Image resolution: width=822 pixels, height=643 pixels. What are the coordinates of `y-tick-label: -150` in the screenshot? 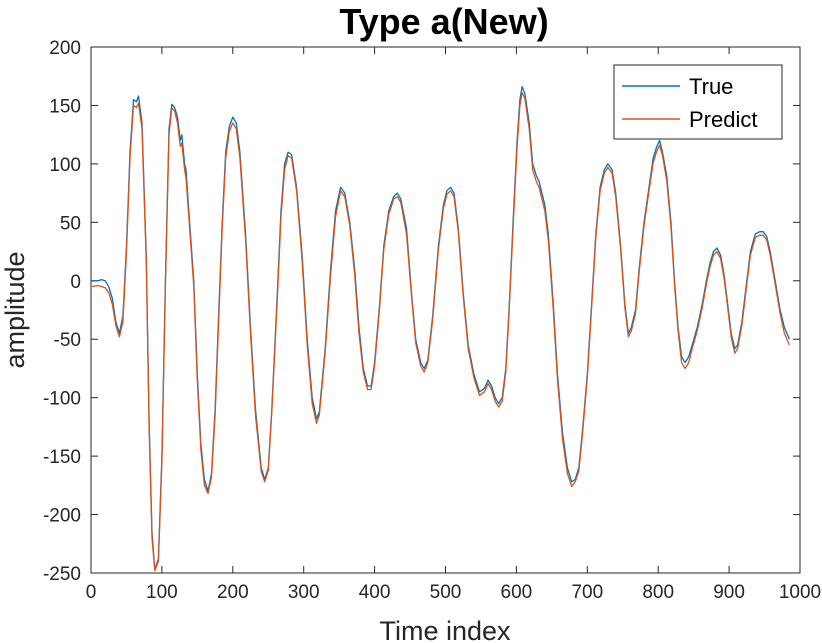 It's located at (62, 457).